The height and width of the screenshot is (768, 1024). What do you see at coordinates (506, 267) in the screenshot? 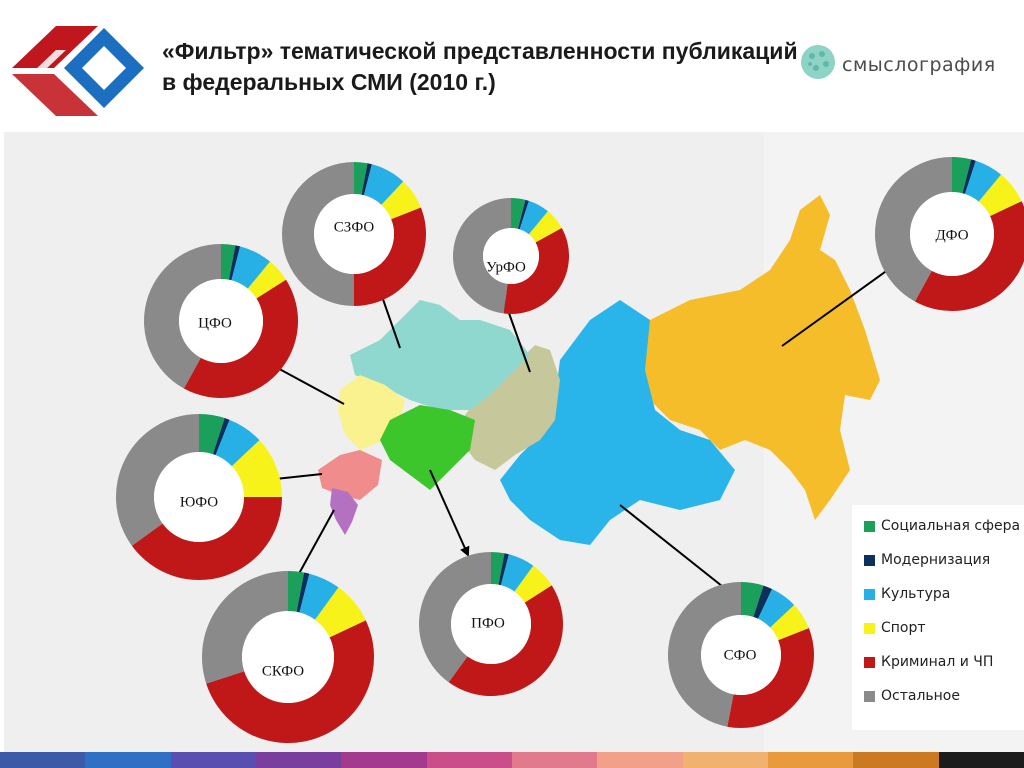
I see `region-label: УрФО` at bounding box center [506, 267].